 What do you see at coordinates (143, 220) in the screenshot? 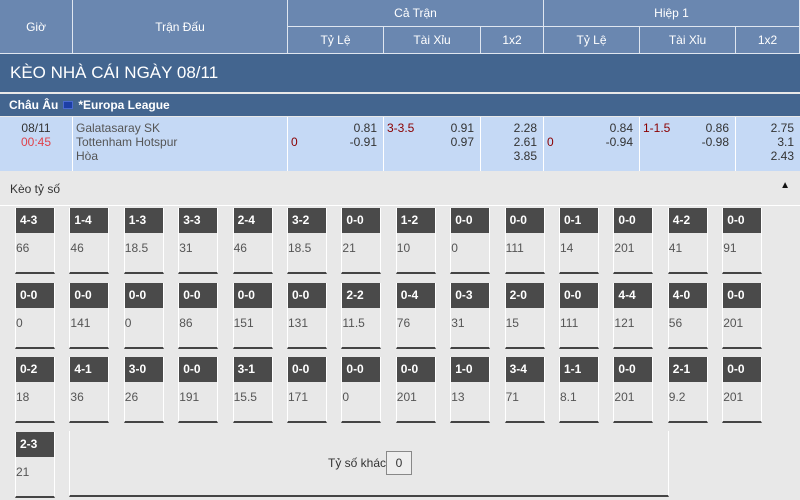
I see `score-label: 1-3` at bounding box center [143, 220].